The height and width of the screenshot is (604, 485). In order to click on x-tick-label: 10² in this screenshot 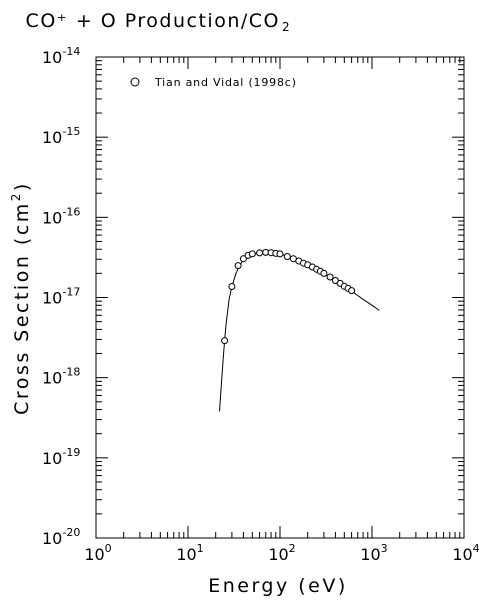, I will do `click(281, 553)`.